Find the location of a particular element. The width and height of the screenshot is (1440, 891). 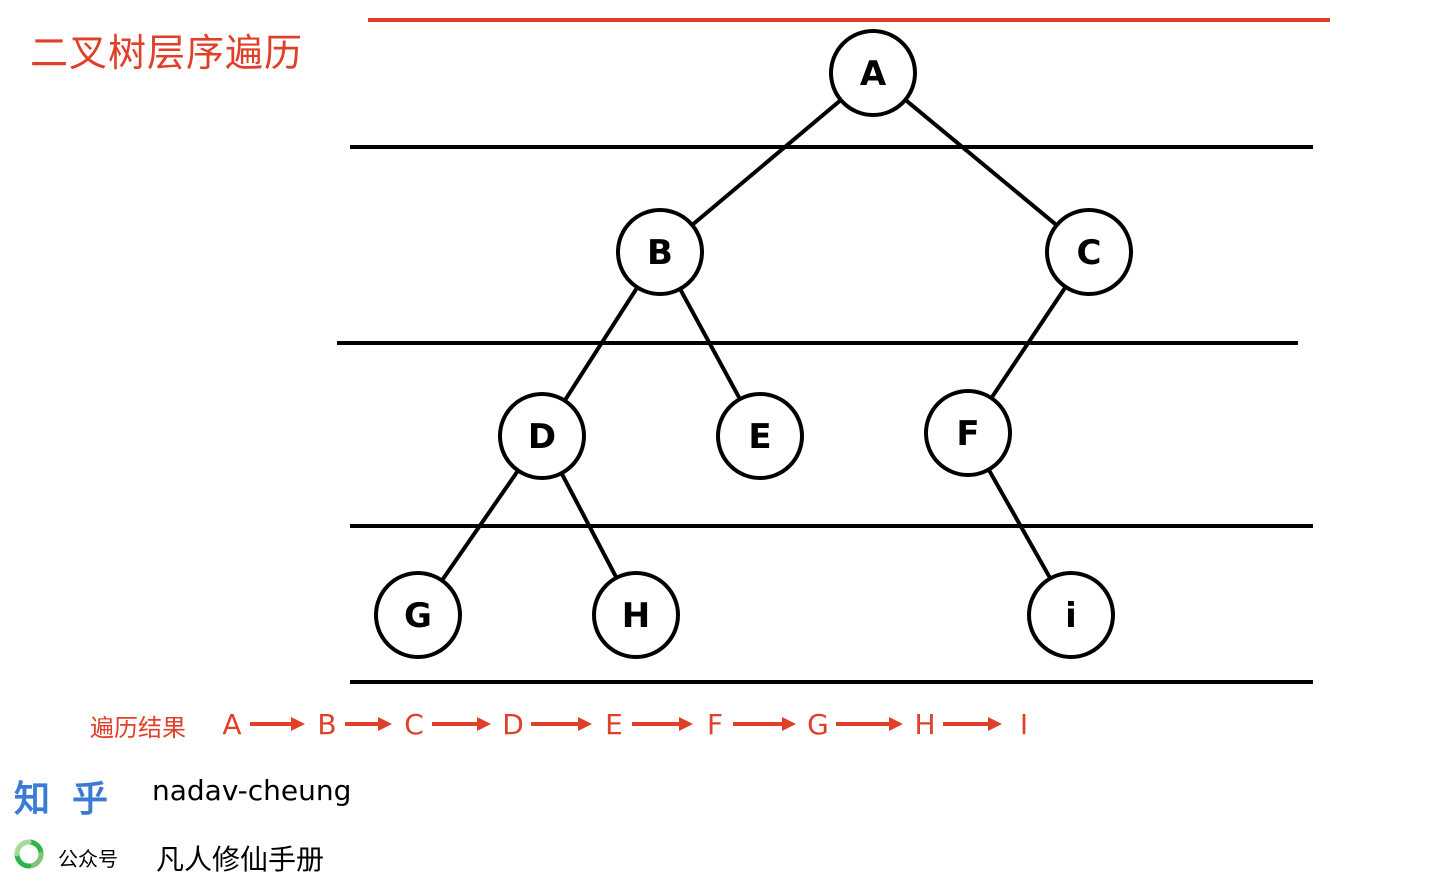

sequence-item-E: E is located at coordinates (614, 724).